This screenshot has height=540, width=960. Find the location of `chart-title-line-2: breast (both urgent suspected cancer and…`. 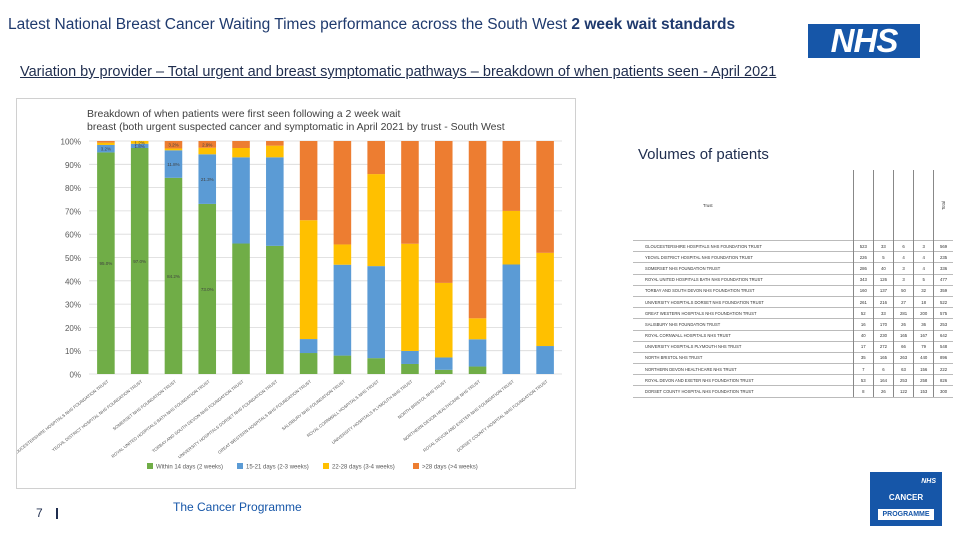

chart-title-line-2: breast (both urgent suspected cancer and… is located at coordinates (296, 127).